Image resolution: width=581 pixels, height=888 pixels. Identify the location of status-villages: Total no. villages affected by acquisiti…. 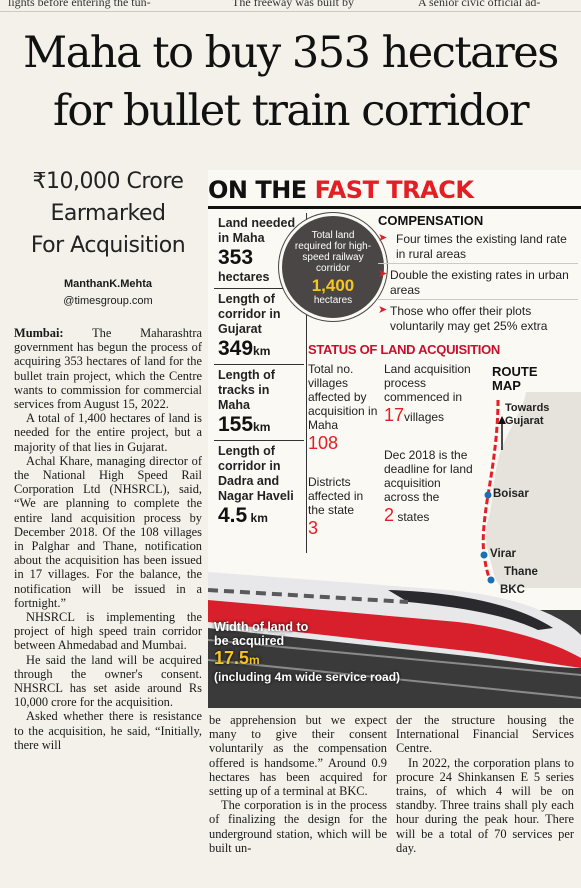
(344, 408).